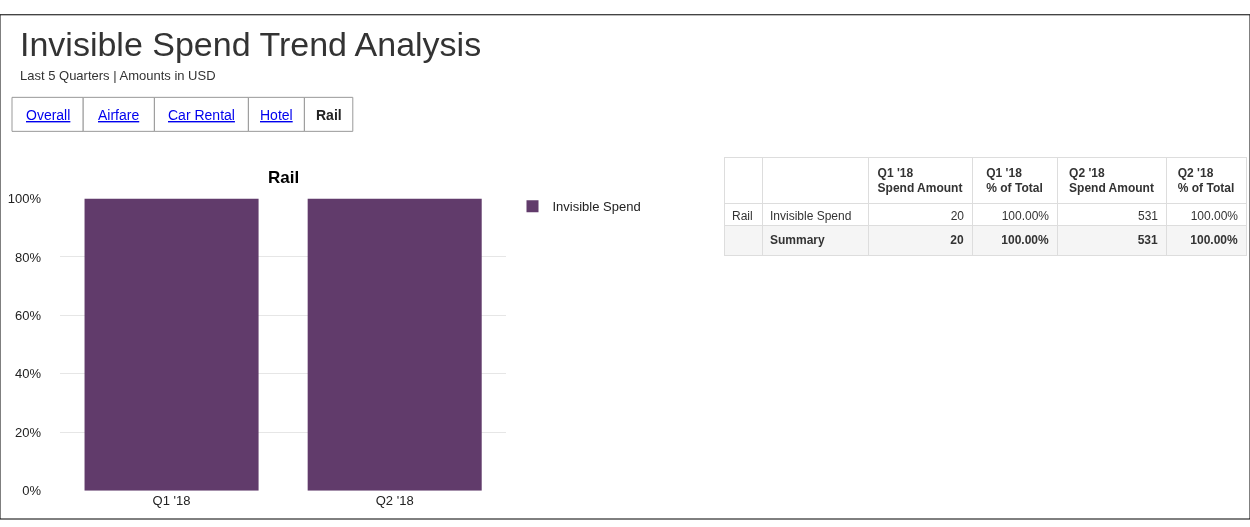 This screenshot has width=1250, height=527. What do you see at coordinates (276, 115) in the screenshot?
I see `text: Hotel` at bounding box center [276, 115].